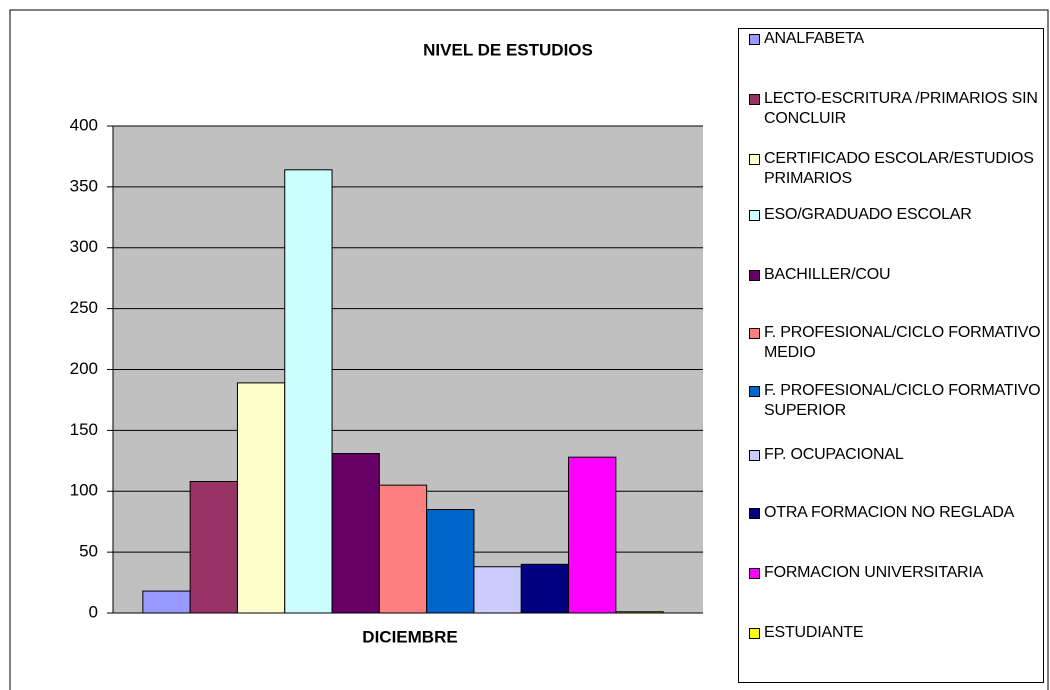 This screenshot has width=1050, height=690. Describe the element at coordinates (895, 275) in the screenshot. I see `legend-entry: BACHILLER/COU` at that location.